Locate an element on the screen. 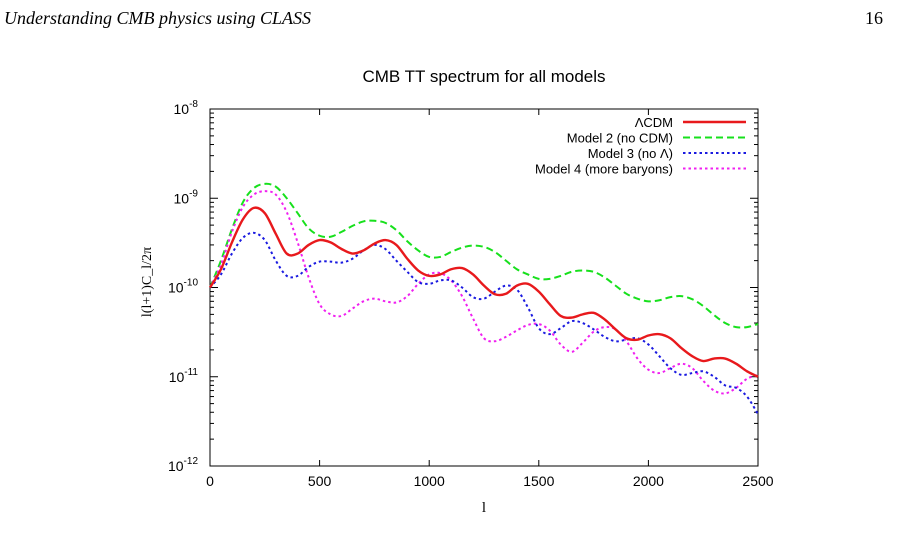 This screenshot has height=557, width=897. x-tick-label: 500 is located at coordinates (320, 481).